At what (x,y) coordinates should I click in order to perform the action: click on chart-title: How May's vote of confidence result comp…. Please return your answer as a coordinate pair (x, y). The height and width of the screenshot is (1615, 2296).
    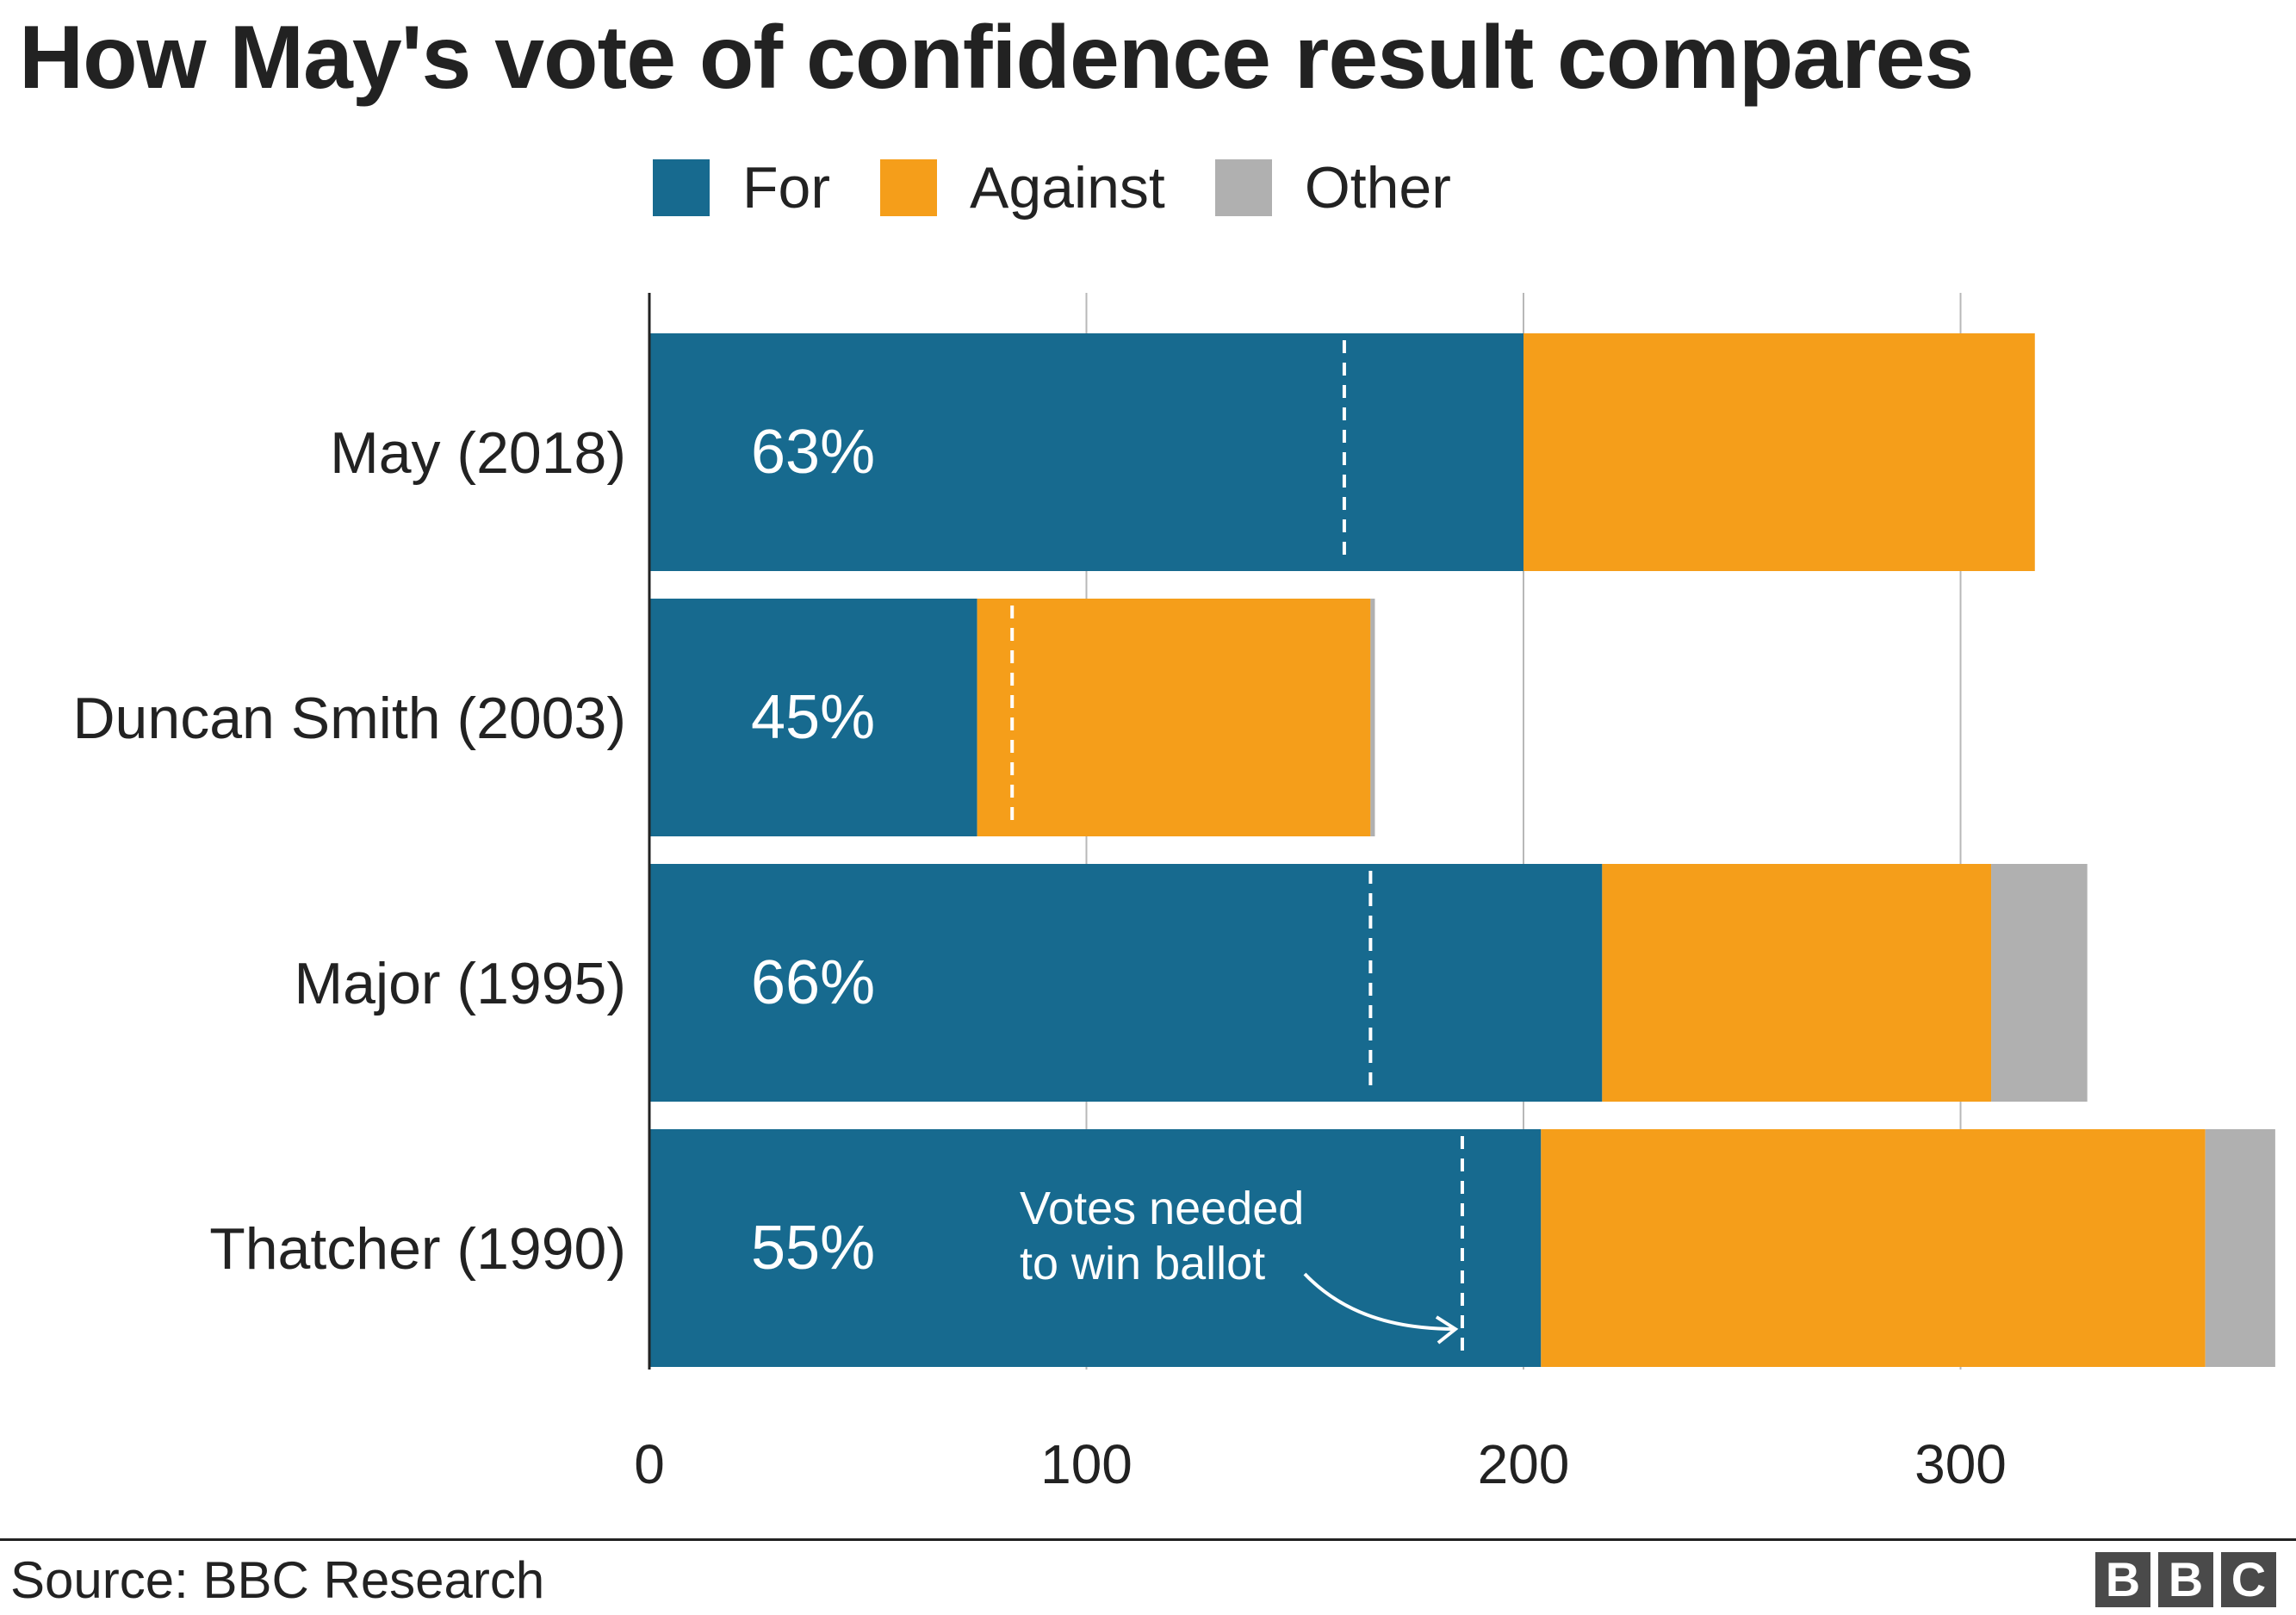
    Looking at the image, I should click on (996, 58).